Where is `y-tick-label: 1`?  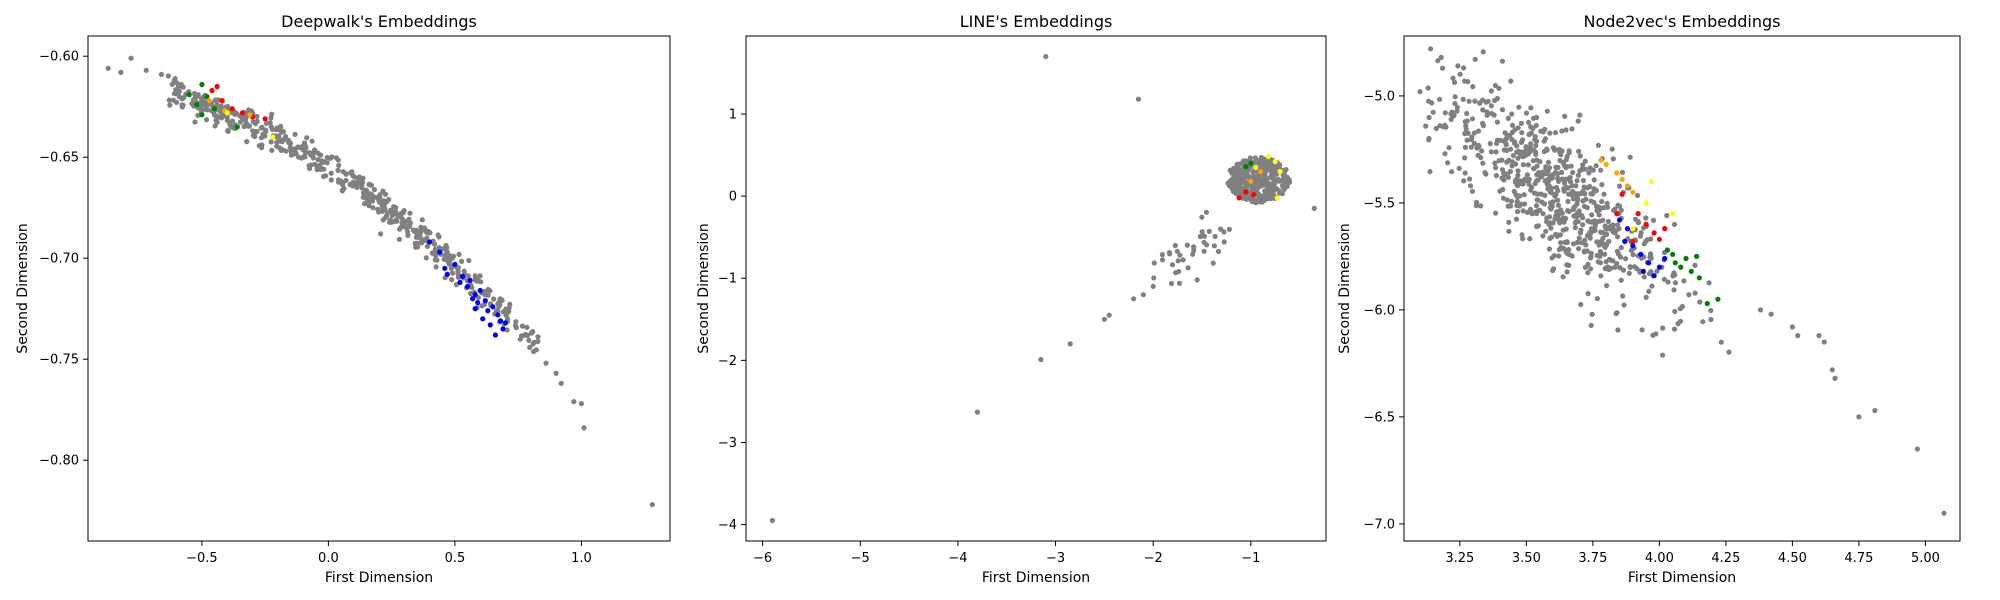
y-tick-label: 1 is located at coordinates (733, 115).